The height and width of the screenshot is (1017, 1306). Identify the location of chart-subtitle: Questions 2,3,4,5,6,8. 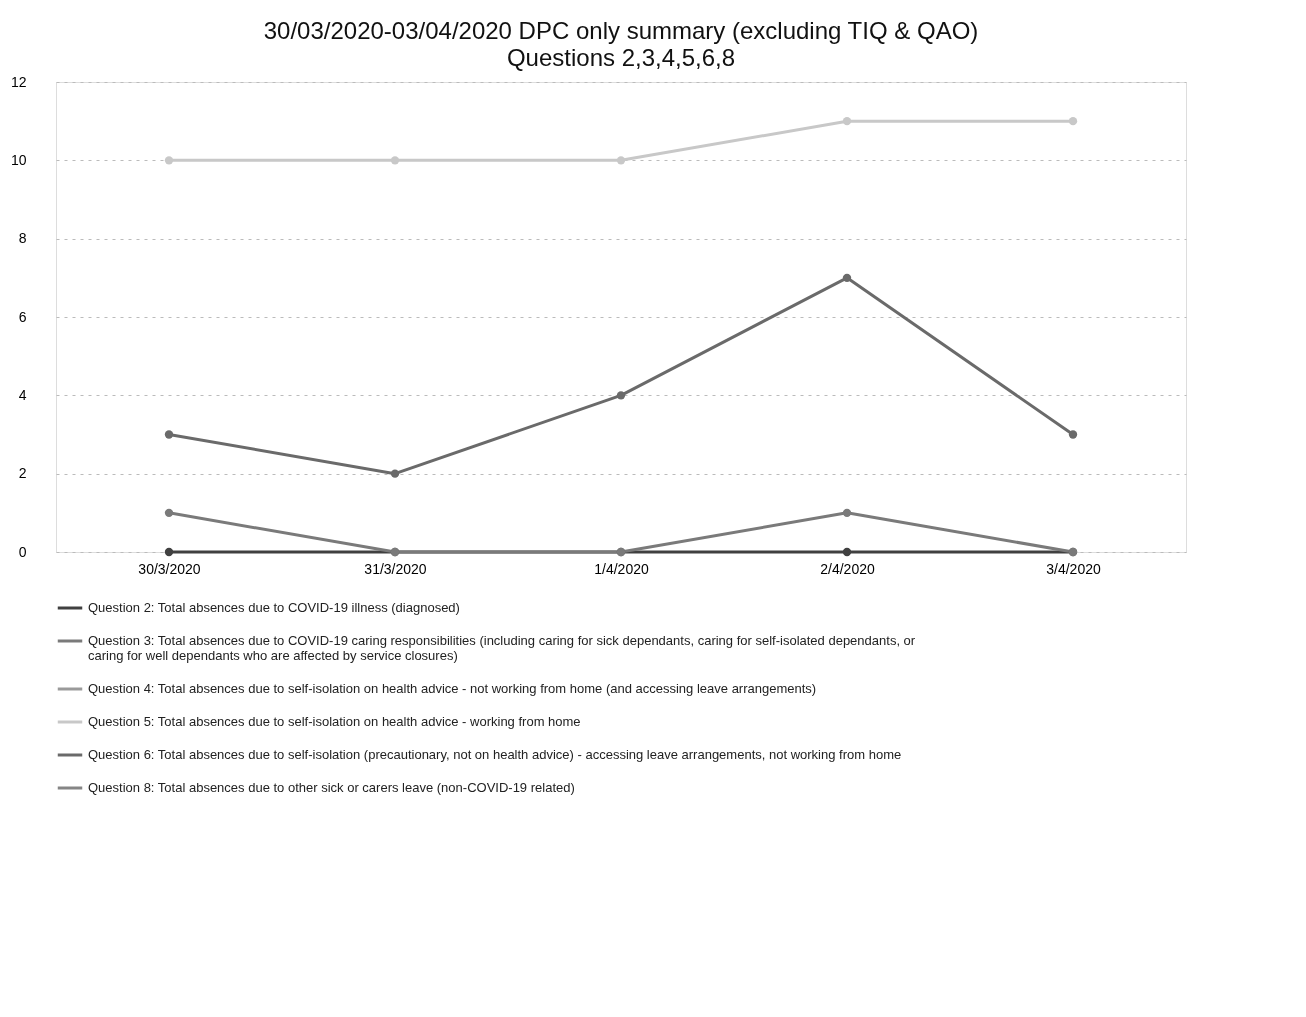
(621, 57).